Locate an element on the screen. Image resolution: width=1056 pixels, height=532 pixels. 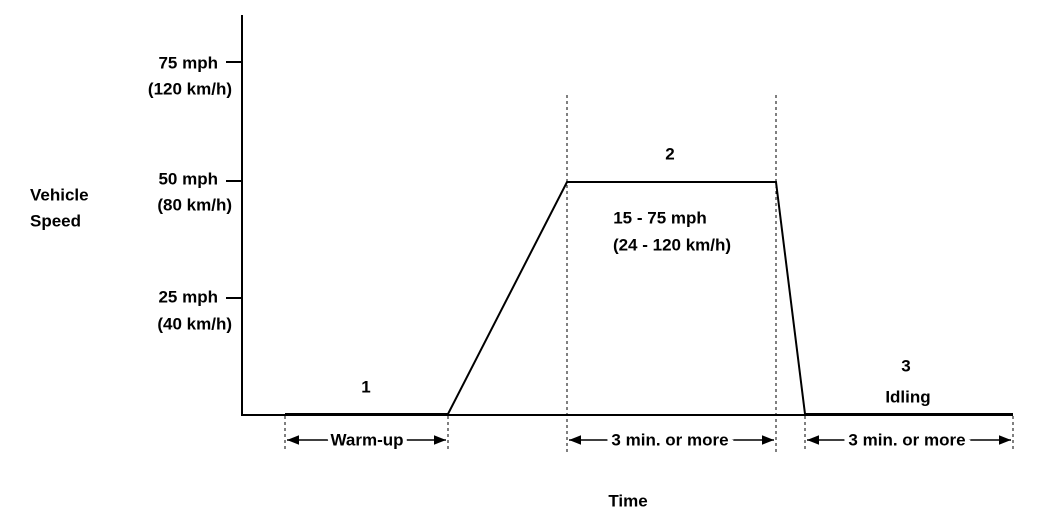
phase-number: 3 is located at coordinates (905, 365).